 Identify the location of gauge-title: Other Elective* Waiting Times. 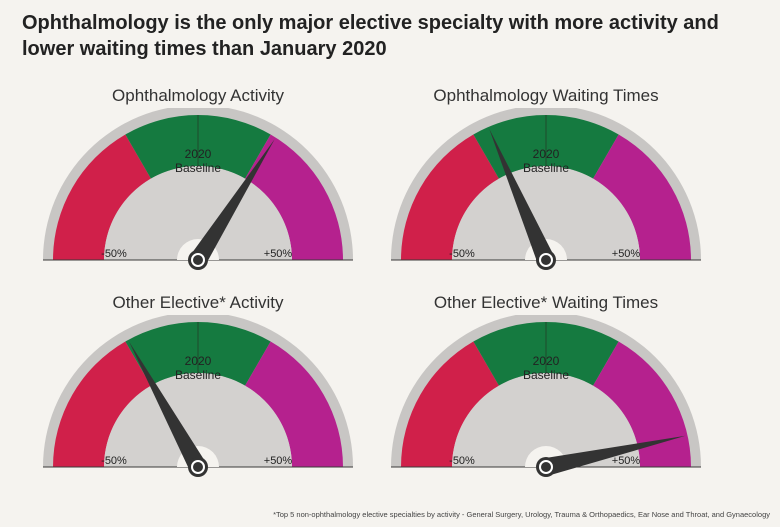
(546, 302).